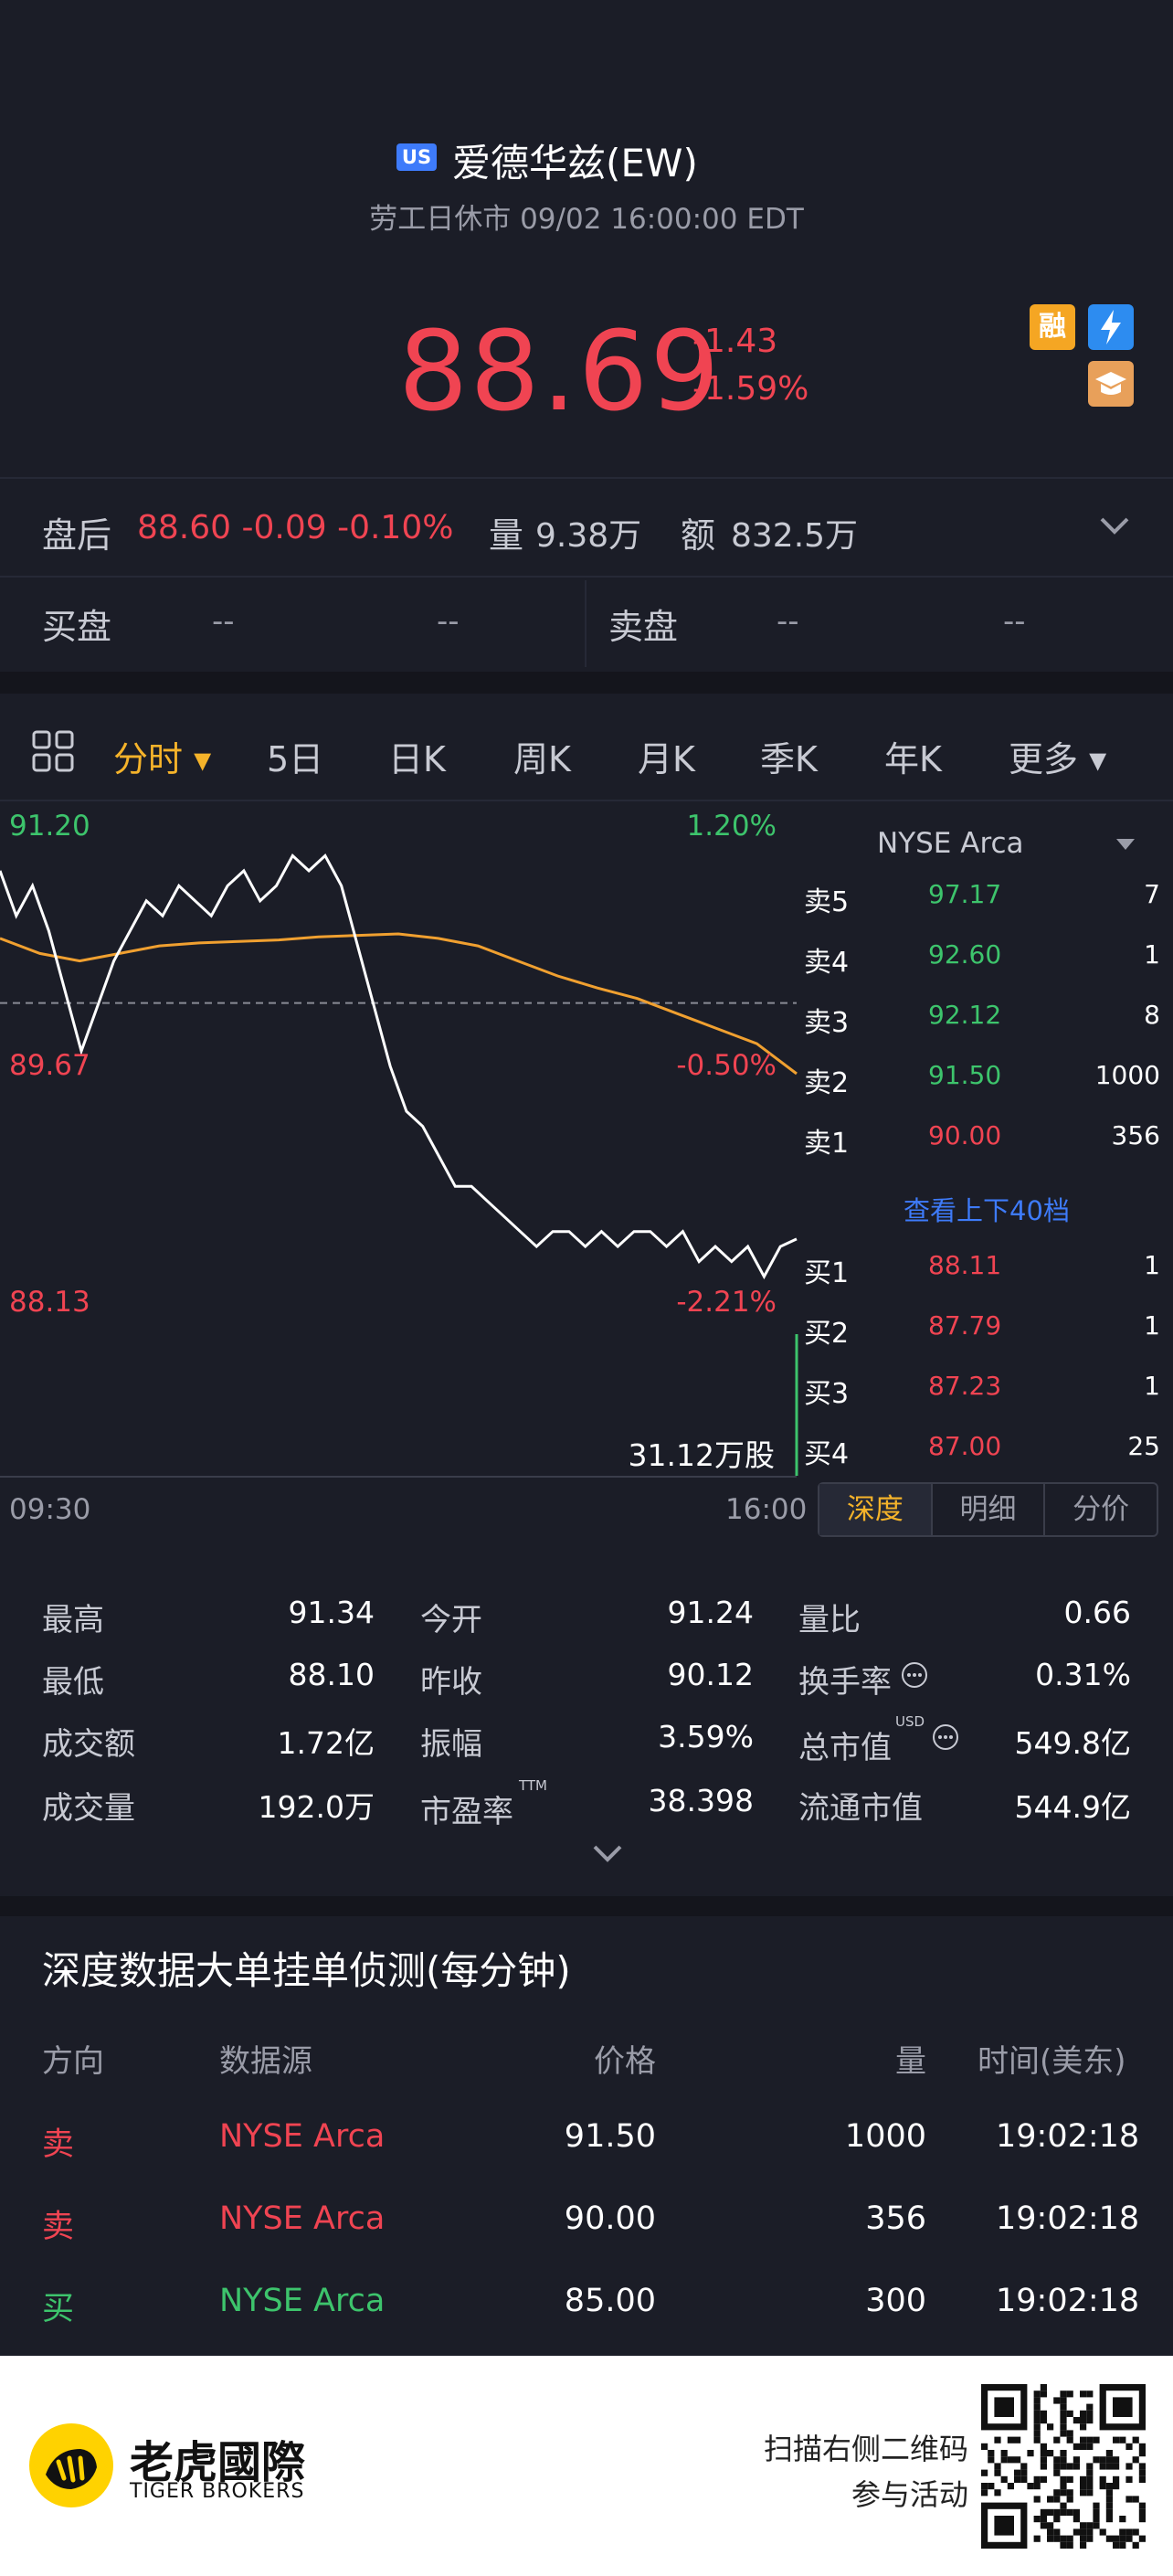  I want to click on col-header-qty: 量, so click(910, 2061).